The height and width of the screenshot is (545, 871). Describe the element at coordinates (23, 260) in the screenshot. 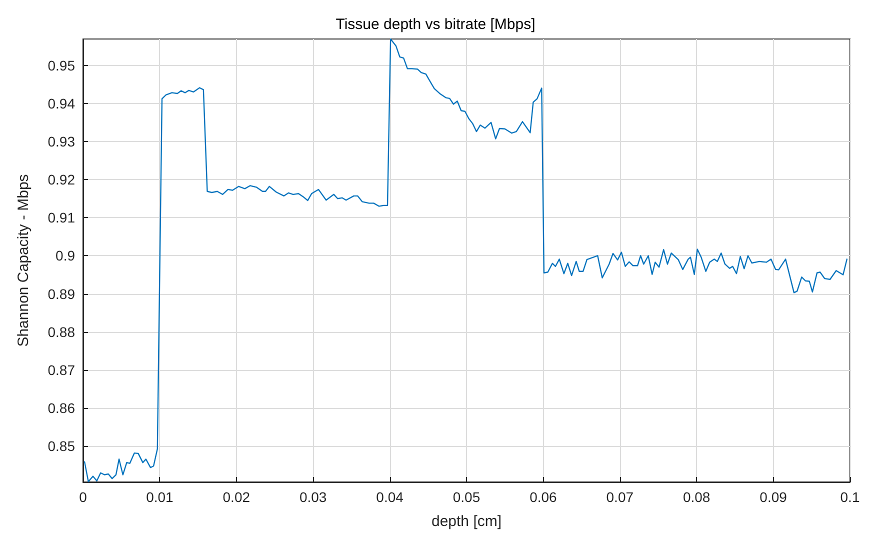

I see `y-axis-title: Shannon Capacity - Mbps` at that location.